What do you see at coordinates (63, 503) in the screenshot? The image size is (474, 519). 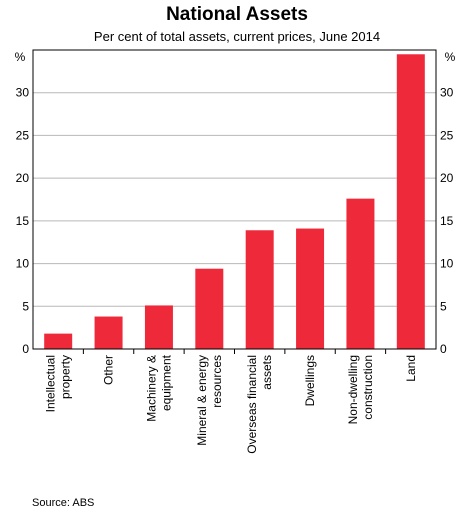 I see `source-note: Source: ABS` at bounding box center [63, 503].